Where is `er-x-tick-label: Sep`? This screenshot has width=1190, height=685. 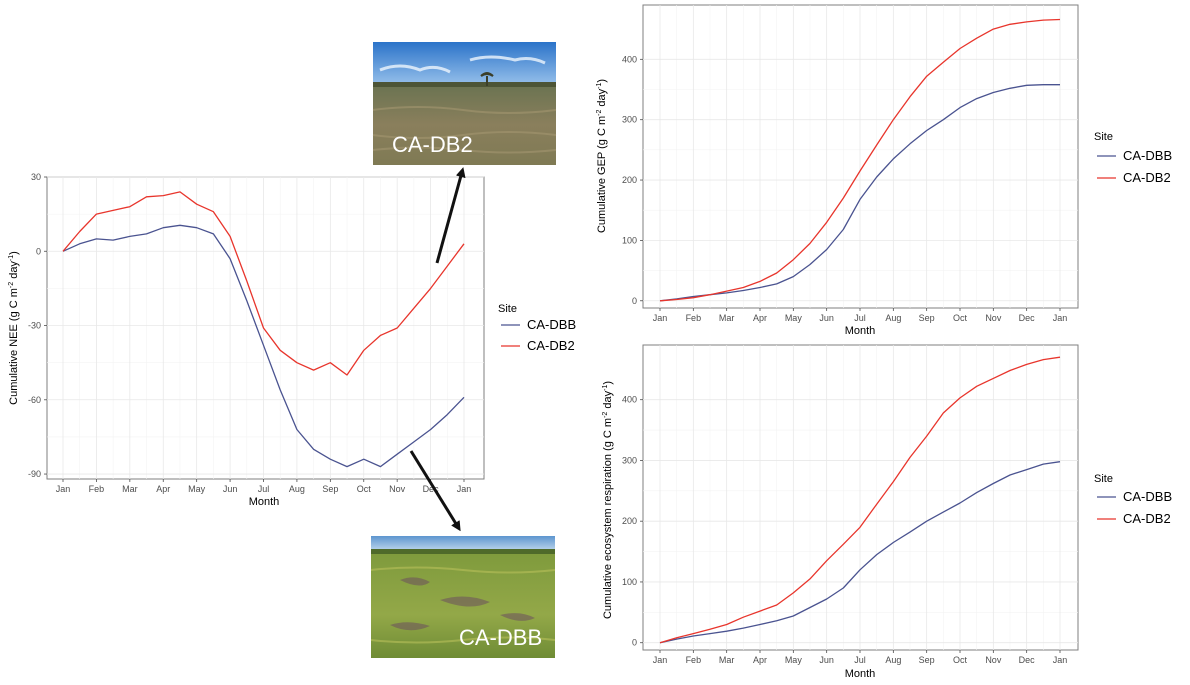
er-x-tick-label: Sep is located at coordinates (927, 660).